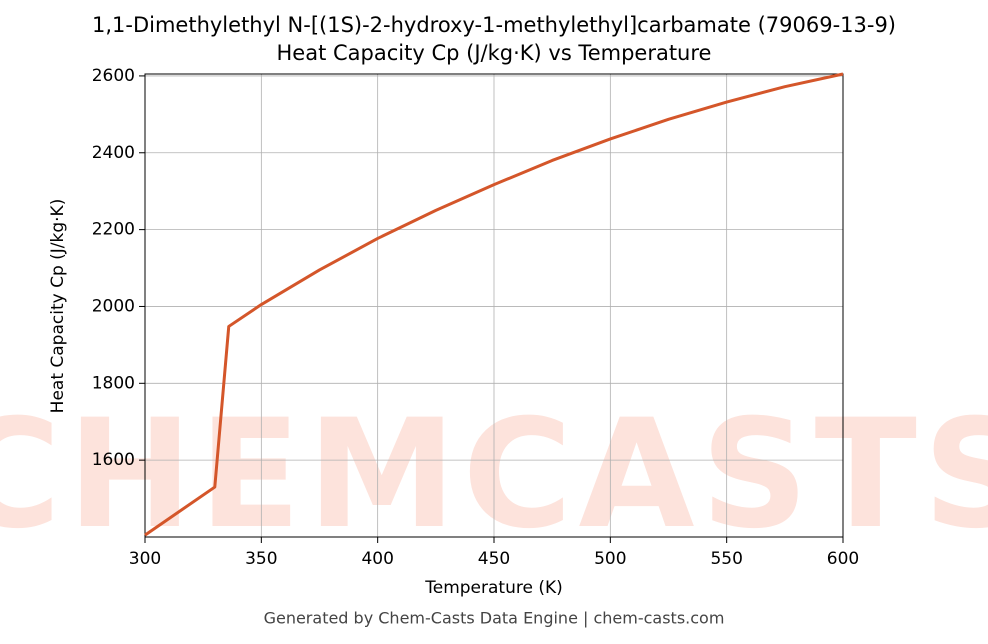 The image size is (988, 644). What do you see at coordinates (494, 559) in the screenshot?
I see `x-tick-label: 450` at bounding box center [494, 559].